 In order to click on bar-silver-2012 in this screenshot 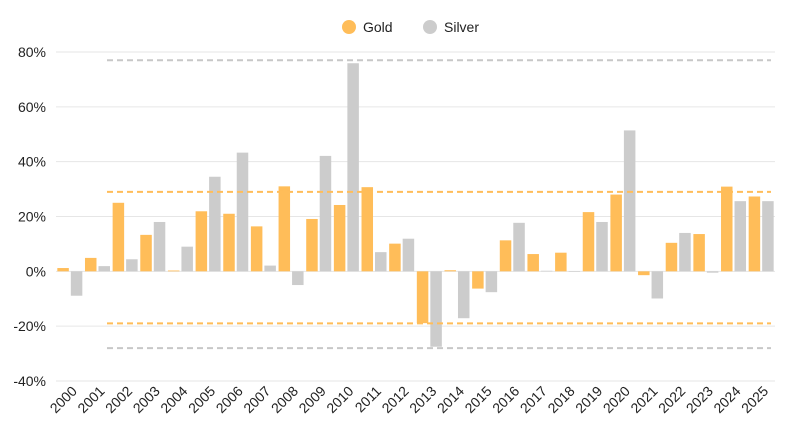, I will do `click(408, 255)`.